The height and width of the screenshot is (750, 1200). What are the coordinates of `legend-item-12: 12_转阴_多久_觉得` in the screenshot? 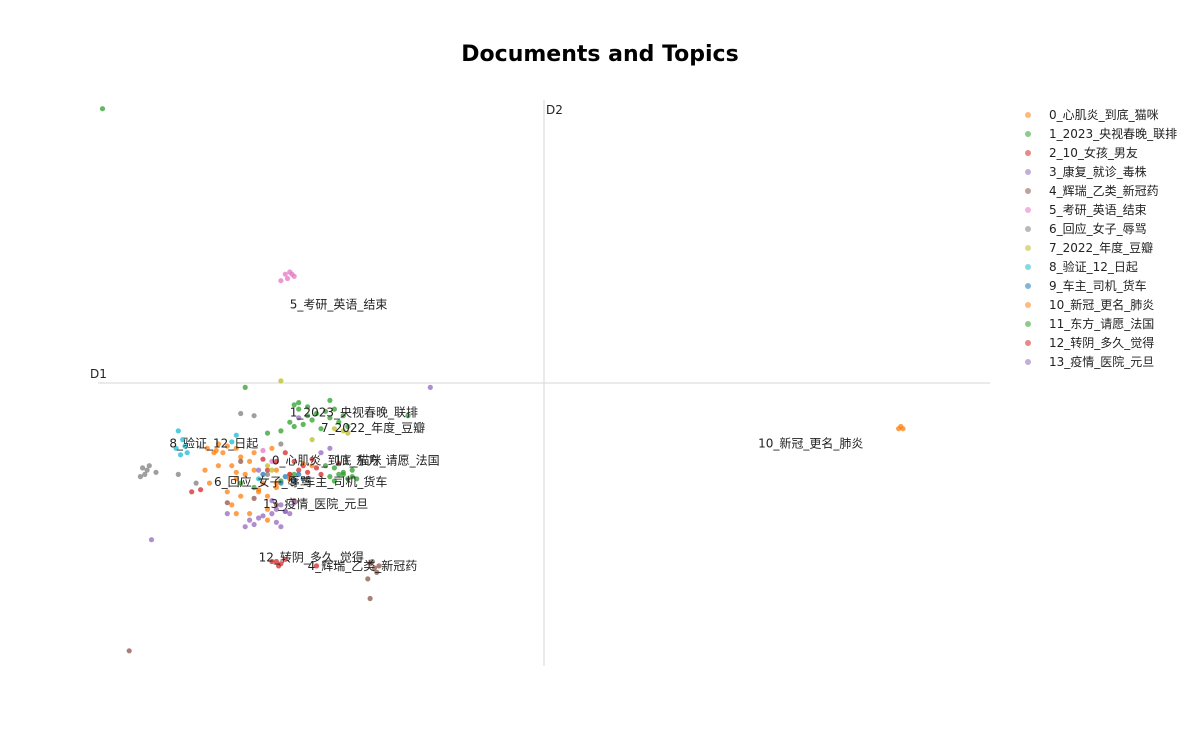 It's located at (1099, 342).